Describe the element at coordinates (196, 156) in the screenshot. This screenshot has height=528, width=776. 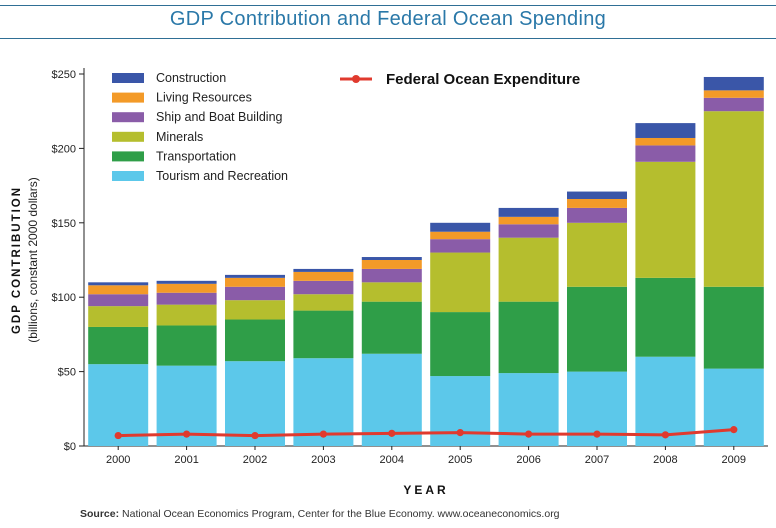
I see `legend-label: Transportation` at that location.